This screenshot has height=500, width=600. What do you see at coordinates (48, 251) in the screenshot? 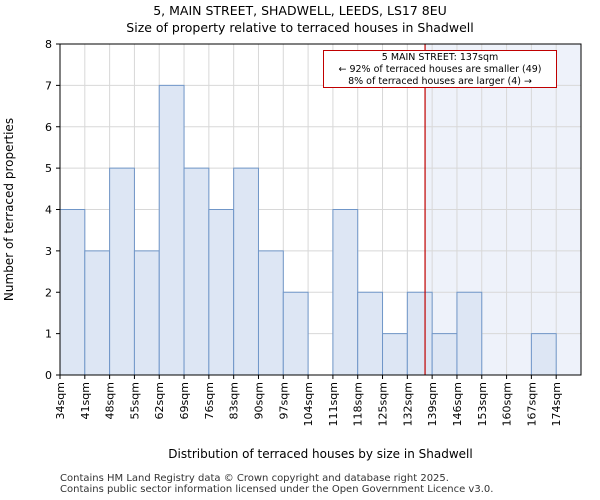
I see `y-tick-label: 3` at bounding box center [48, 251].